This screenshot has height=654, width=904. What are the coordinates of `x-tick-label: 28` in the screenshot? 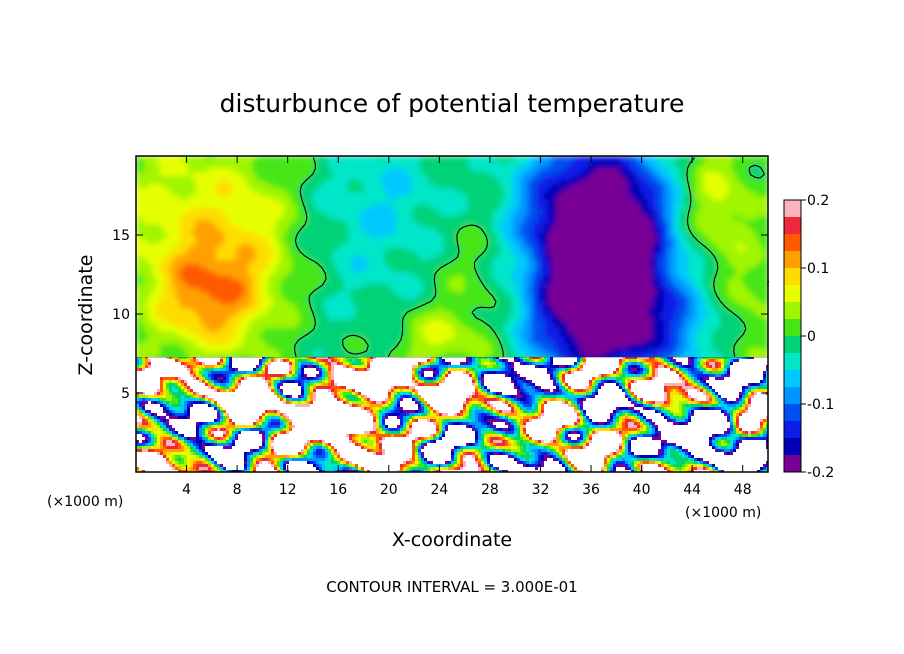 It's located at (490, 490).